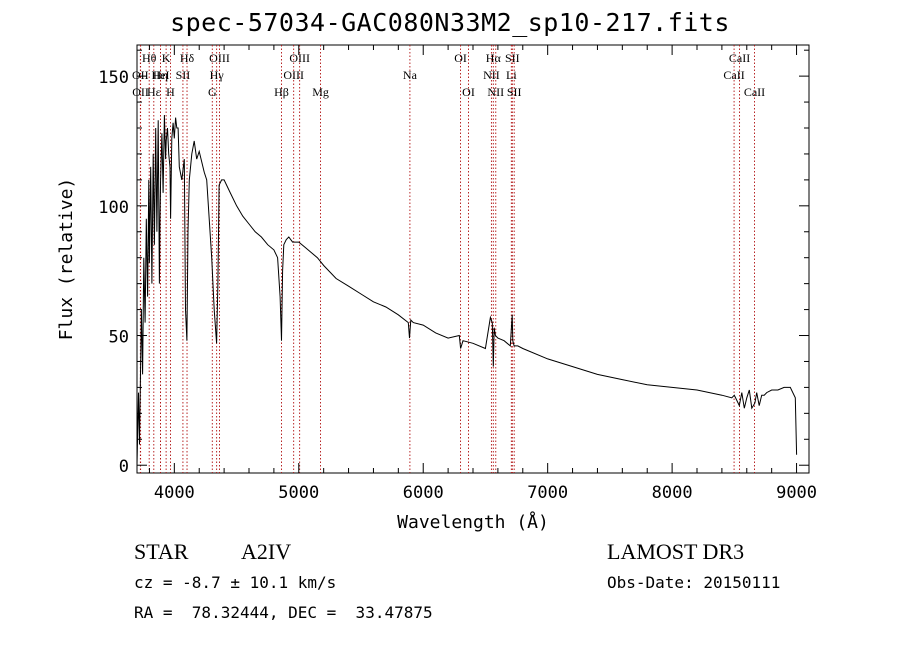  I want to click on chart-title: spec-57034-GAC080N33M2_sp10-217.fits, so click(450, 22).